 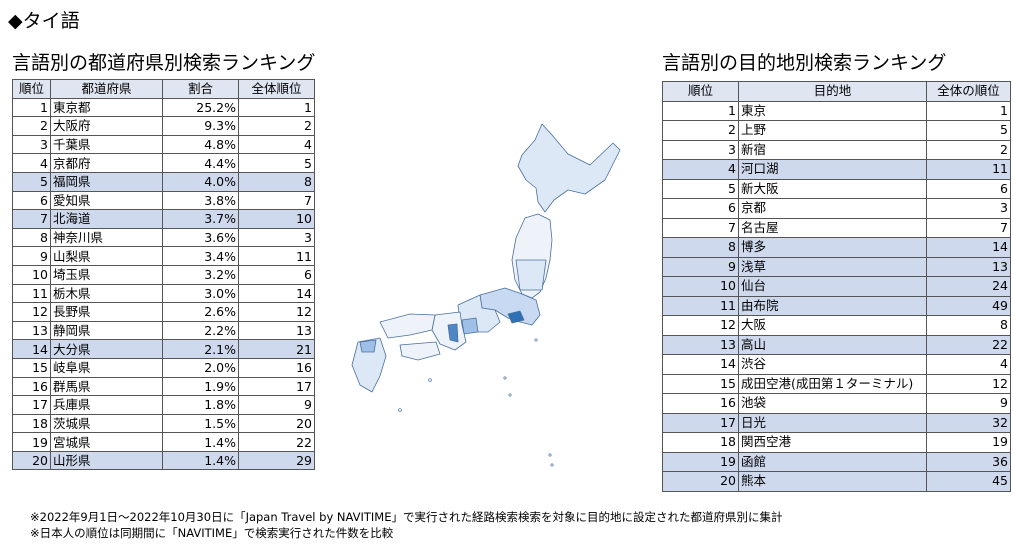 I want to click on rank-cell: 14, so click(x=700, y=364).